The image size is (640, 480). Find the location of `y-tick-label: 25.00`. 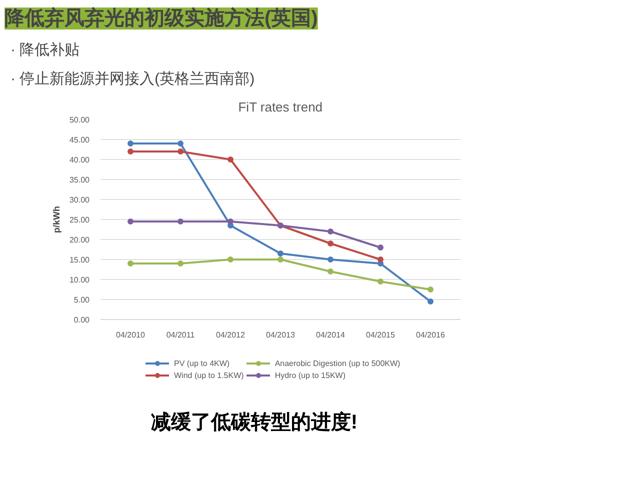

y-tick-label: 25.00 is located at coordinates (79, 220).